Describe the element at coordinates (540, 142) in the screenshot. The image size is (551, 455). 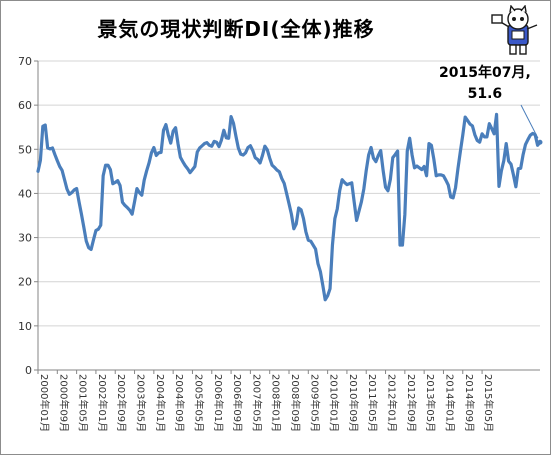
I see `last-data-point` at that location.